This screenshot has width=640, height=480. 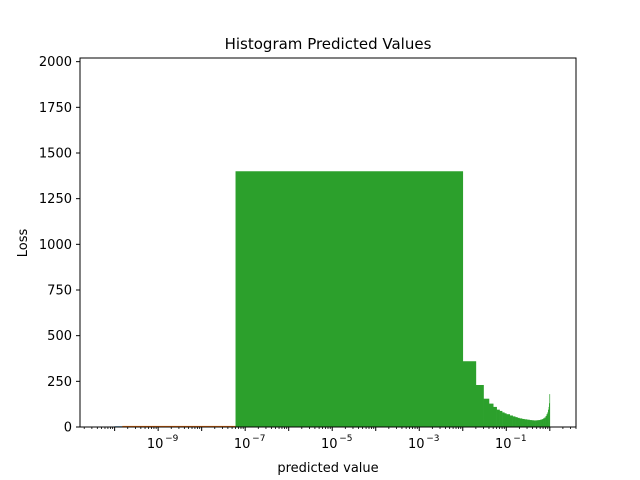 What do you see at coordinates (491, 415) in the screenshot?
I see `histogram-bar-s3-b4` at bounding box center [491, 415].